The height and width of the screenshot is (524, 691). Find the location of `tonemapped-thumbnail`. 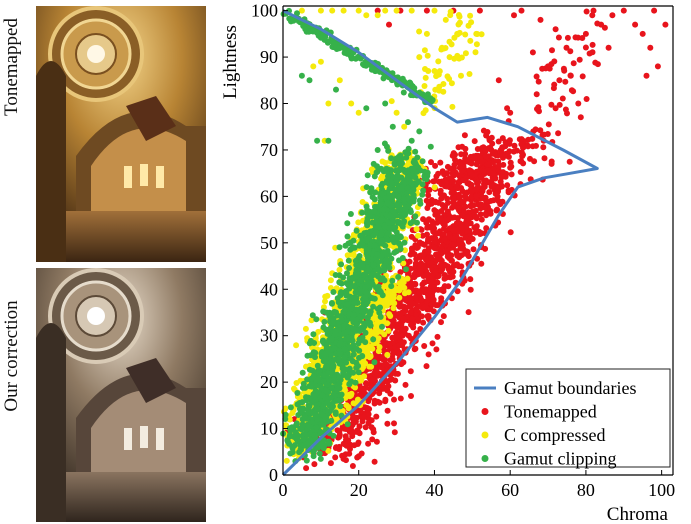

tonemapped-thumbnail is located at coordinates (121, 134).